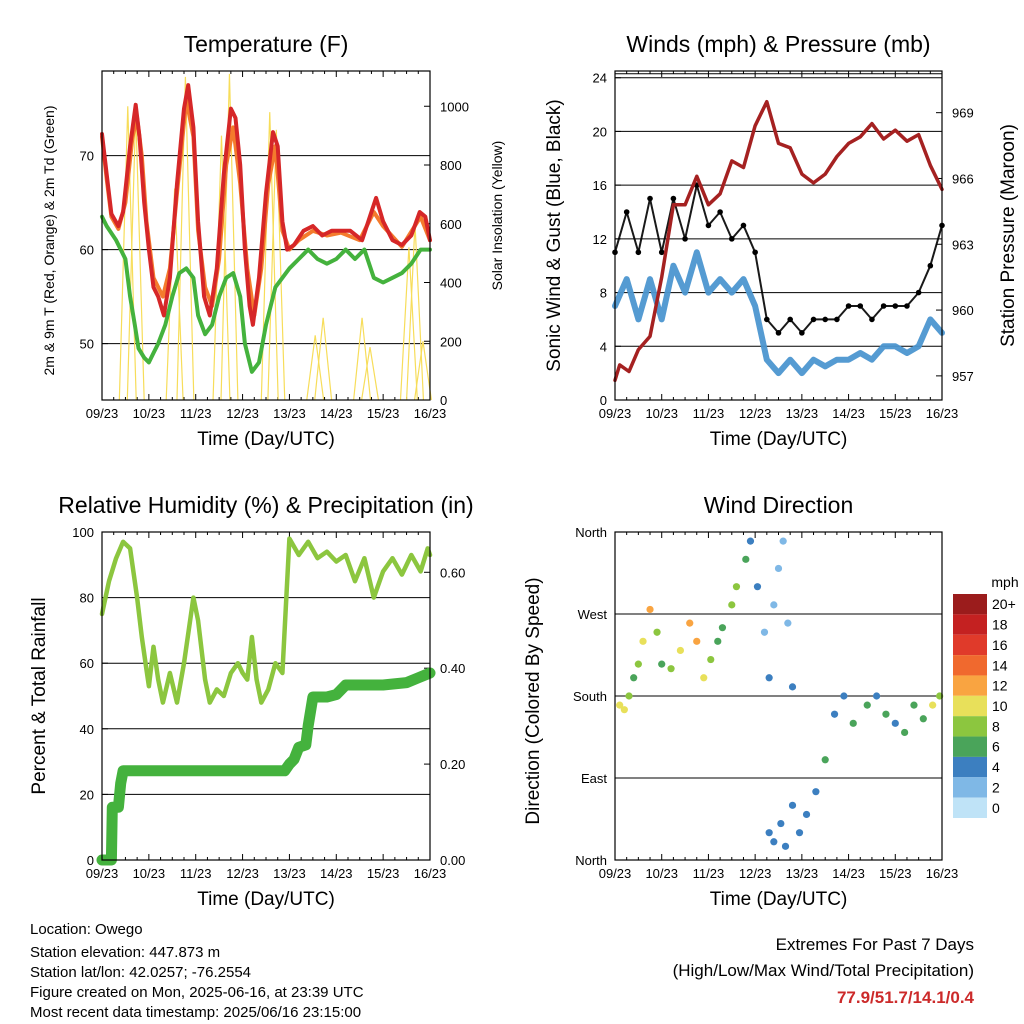 The width and height of the screenshot is (1024, 1024). I want to click on pressure-series, so click(778, 241).